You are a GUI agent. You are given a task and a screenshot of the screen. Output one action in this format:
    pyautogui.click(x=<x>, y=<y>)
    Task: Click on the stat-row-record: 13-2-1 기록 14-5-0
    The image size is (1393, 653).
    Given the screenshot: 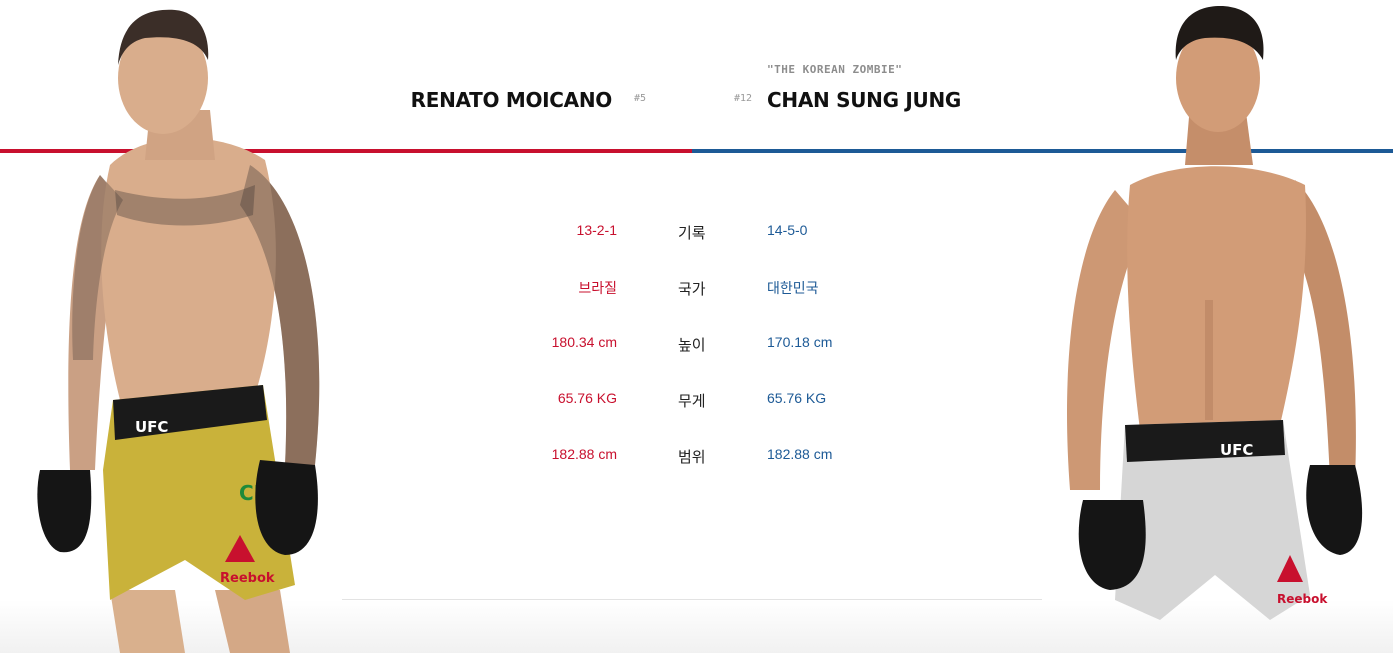 What is the action you would take?
    pyautogui.click(x=696, y=234)
    